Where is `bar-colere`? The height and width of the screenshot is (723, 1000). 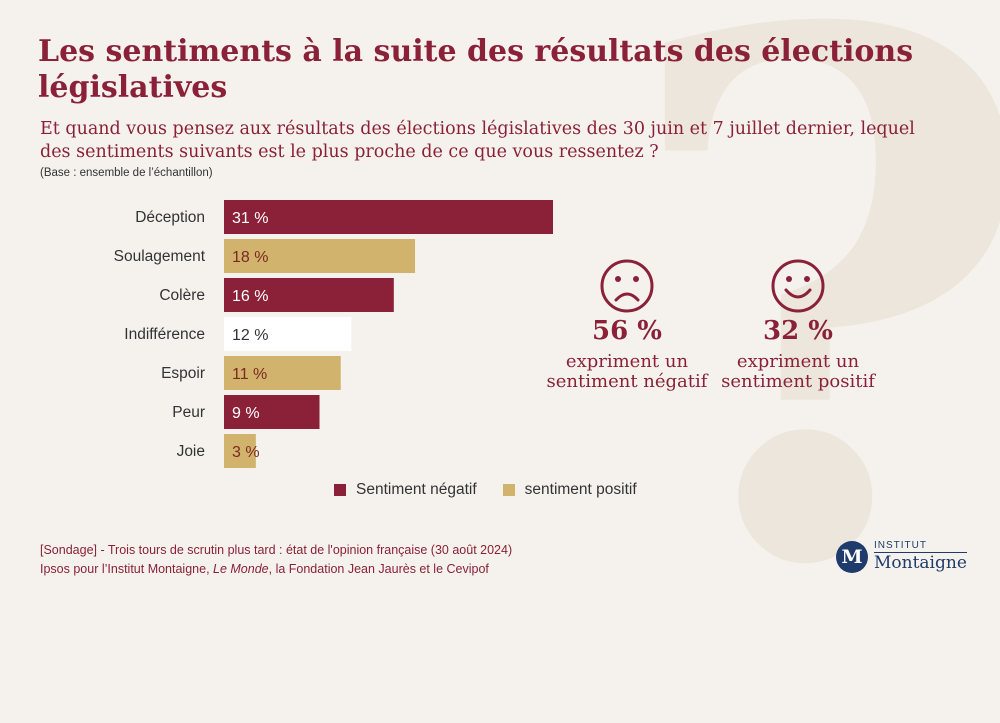
bar-colere is located at coordinates (309, 295).